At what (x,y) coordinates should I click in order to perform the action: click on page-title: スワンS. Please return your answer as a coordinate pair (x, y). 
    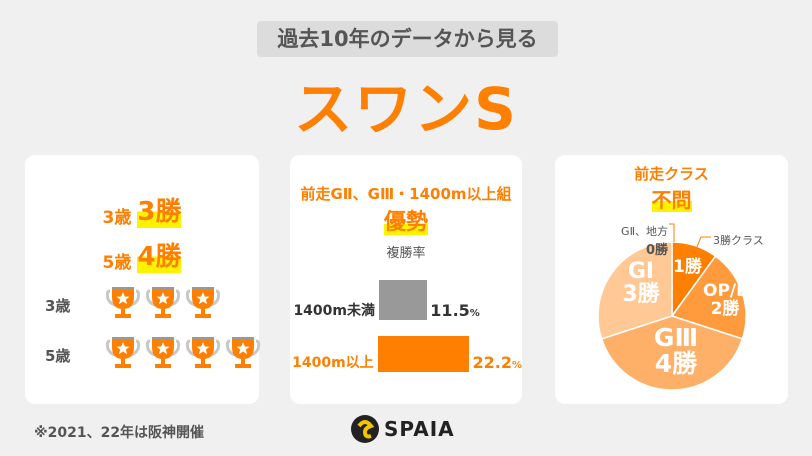
    Looking at the image, I should click on (406, 109).